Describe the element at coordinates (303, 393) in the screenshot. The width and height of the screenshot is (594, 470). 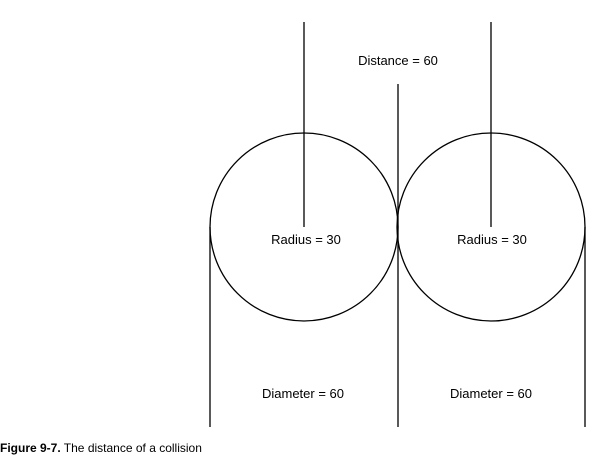
I see `diameter-label-left: Diameter = 60` at that location.